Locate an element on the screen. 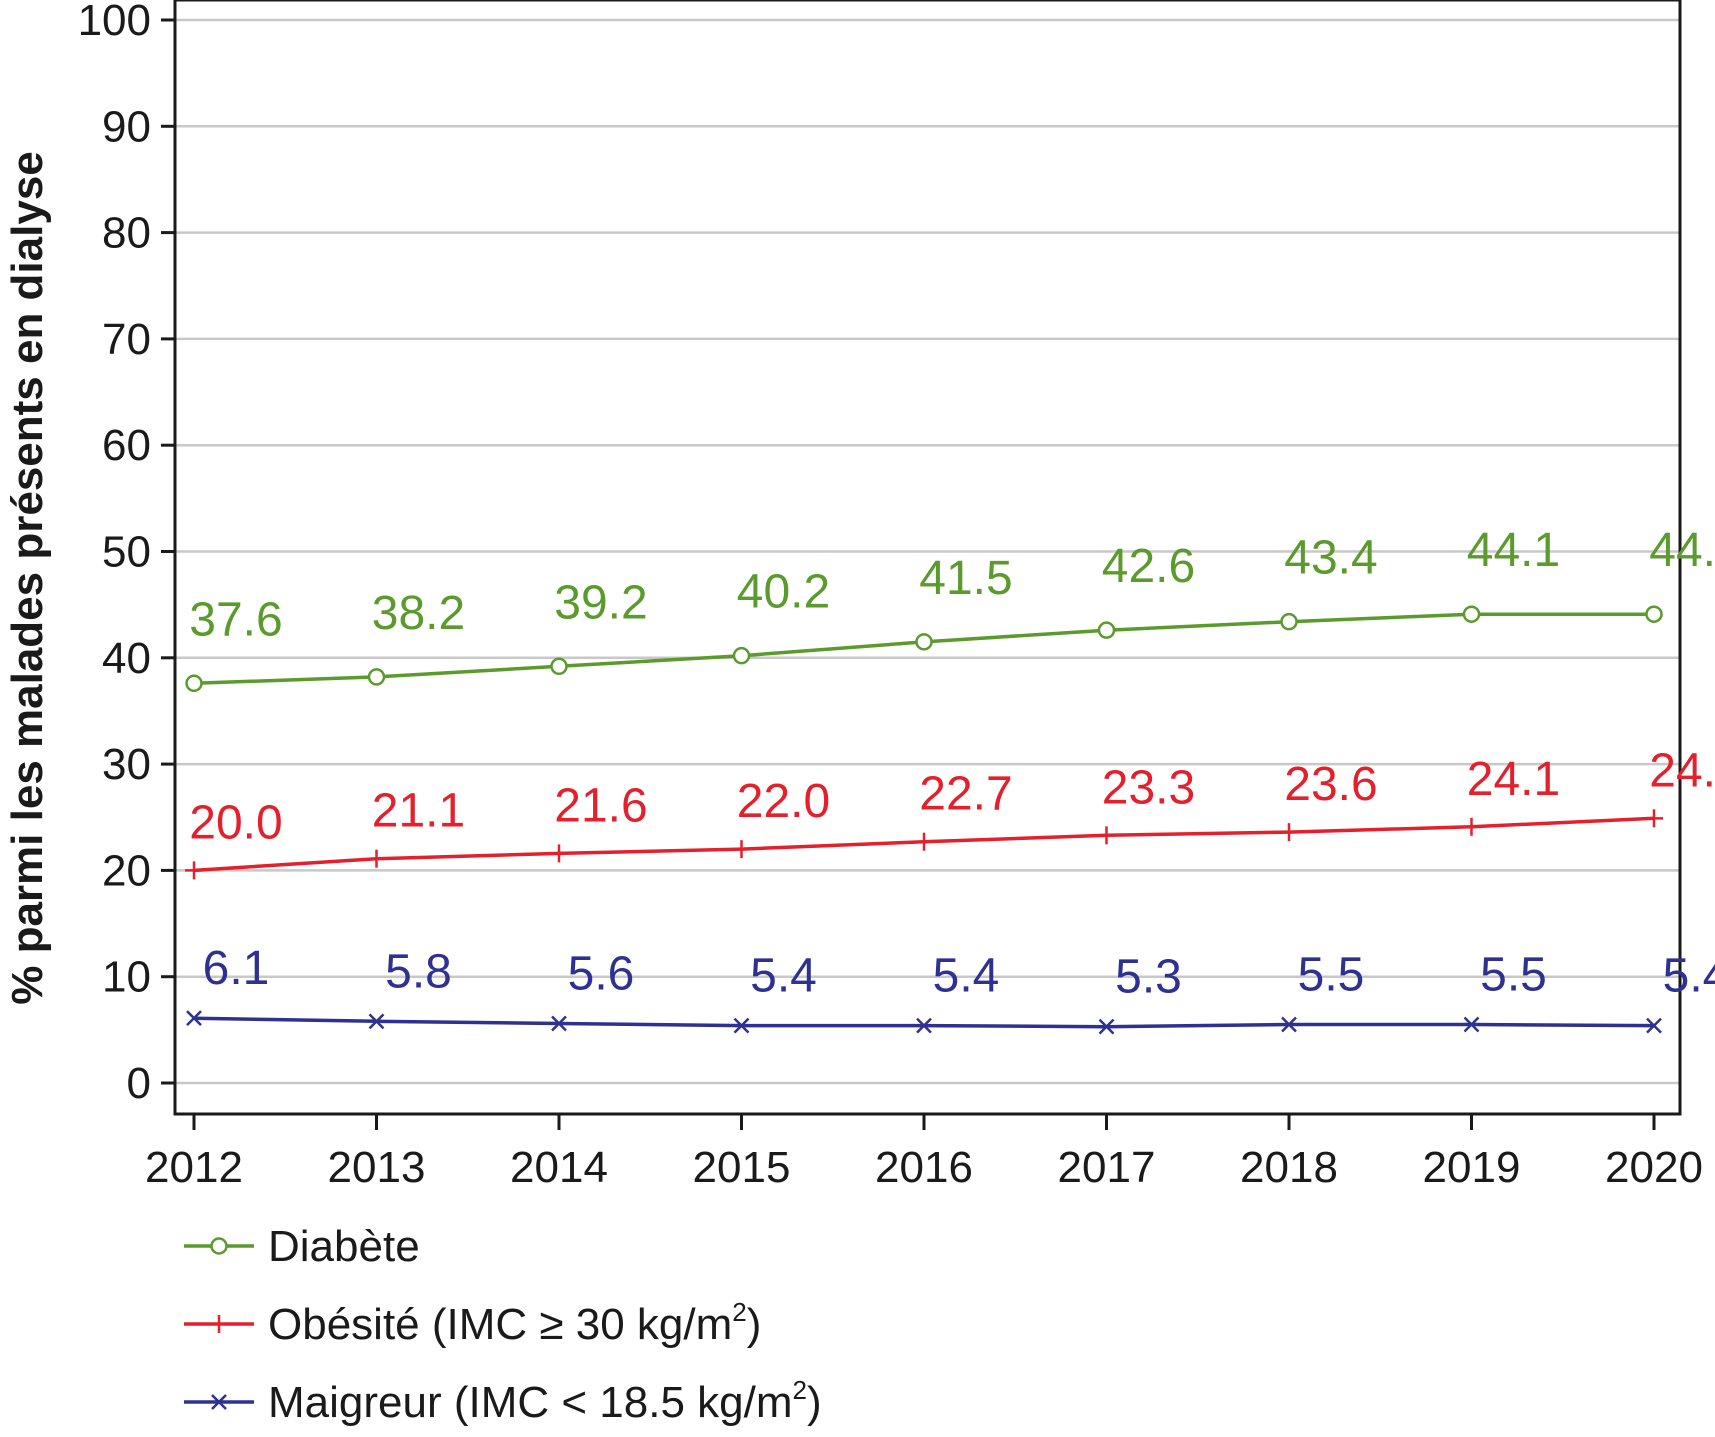 The width and height of the screenshot is (1715, 1437). point-maigreur-2015-b is located at coordinates (741, 1025).